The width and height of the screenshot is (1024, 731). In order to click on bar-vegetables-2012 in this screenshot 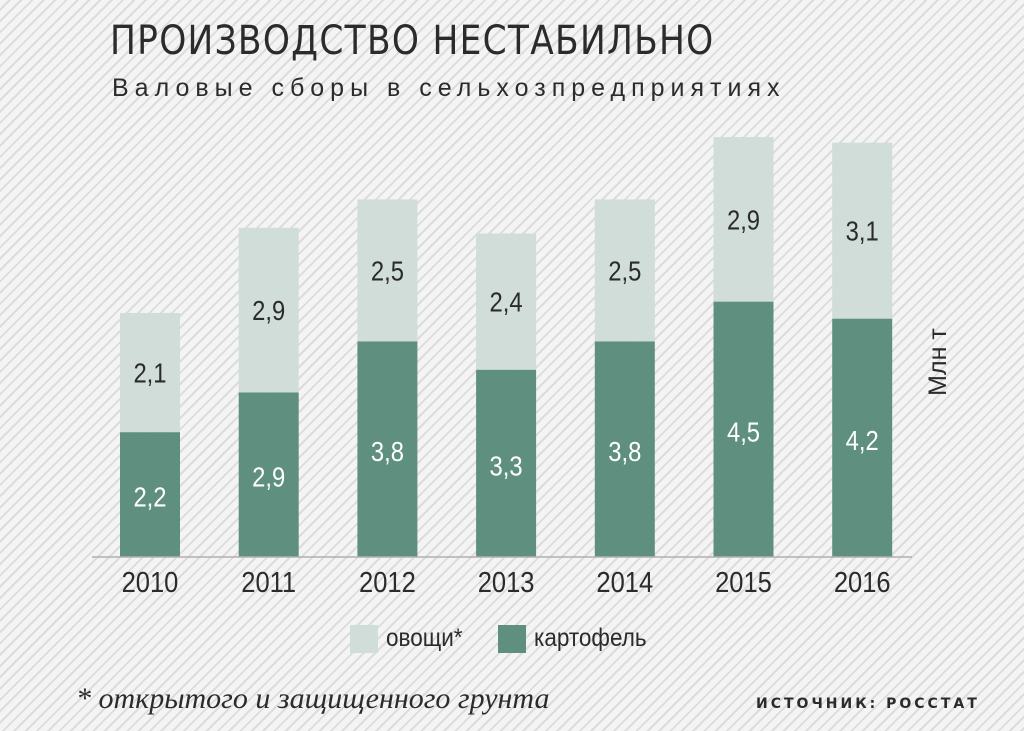, I will do `click(387, 270)`.